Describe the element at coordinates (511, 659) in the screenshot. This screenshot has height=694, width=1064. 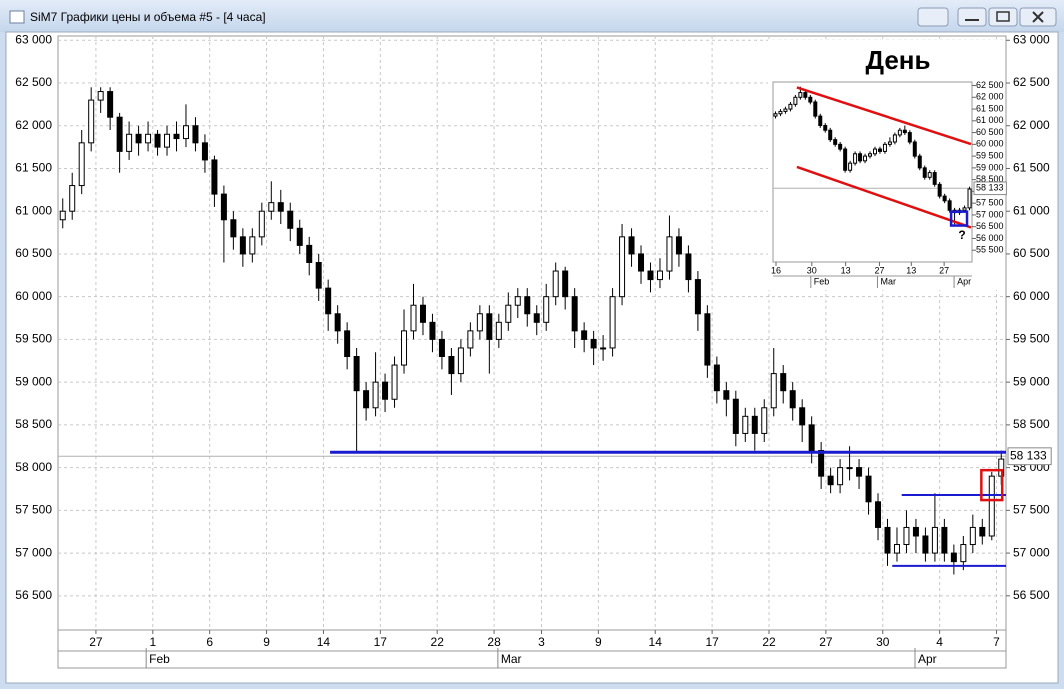
I see `month-label: Mar` at that location.